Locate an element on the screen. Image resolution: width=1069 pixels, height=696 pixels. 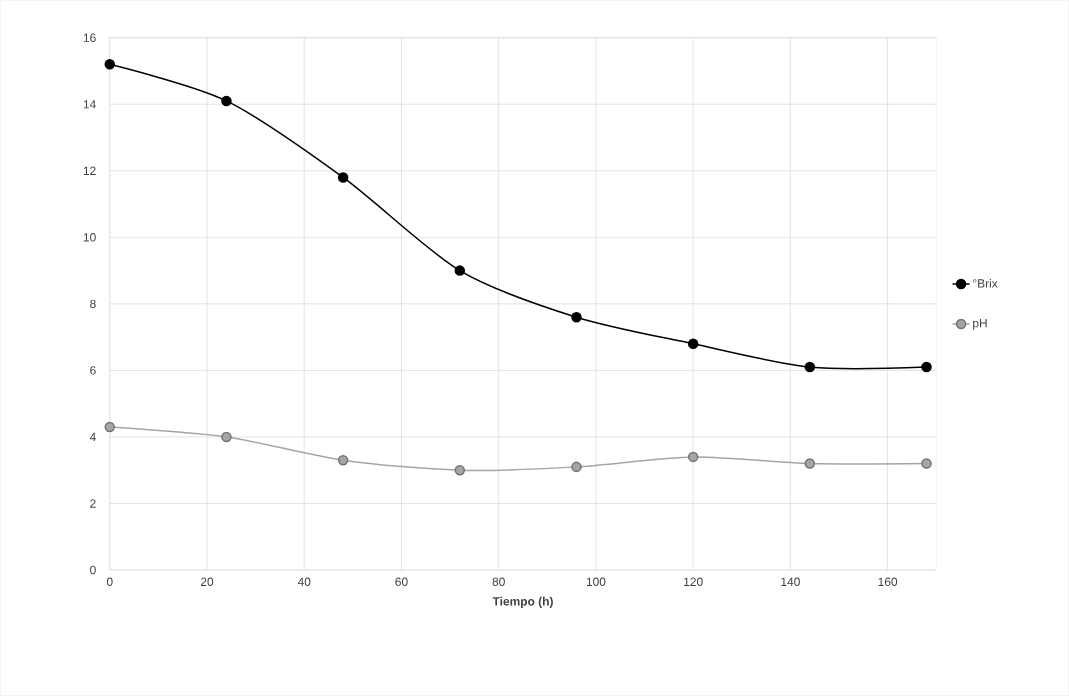
legend-label: °Brix is located at coordinates (985, 283).